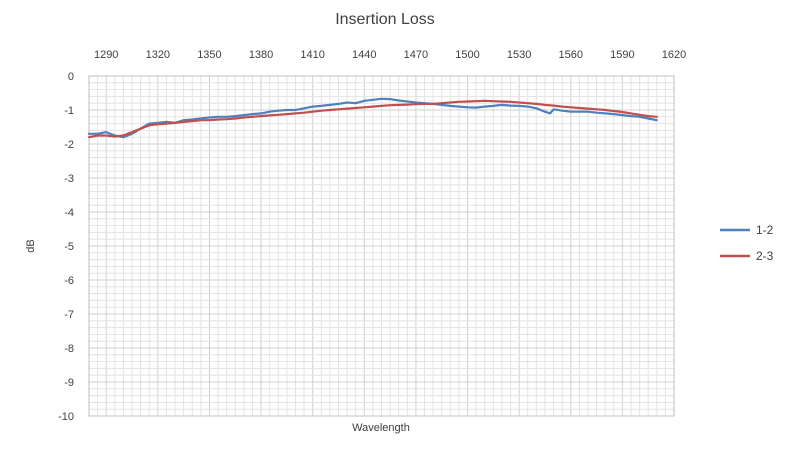  I want to click on y-tick-label: -1, so click(69, 111).